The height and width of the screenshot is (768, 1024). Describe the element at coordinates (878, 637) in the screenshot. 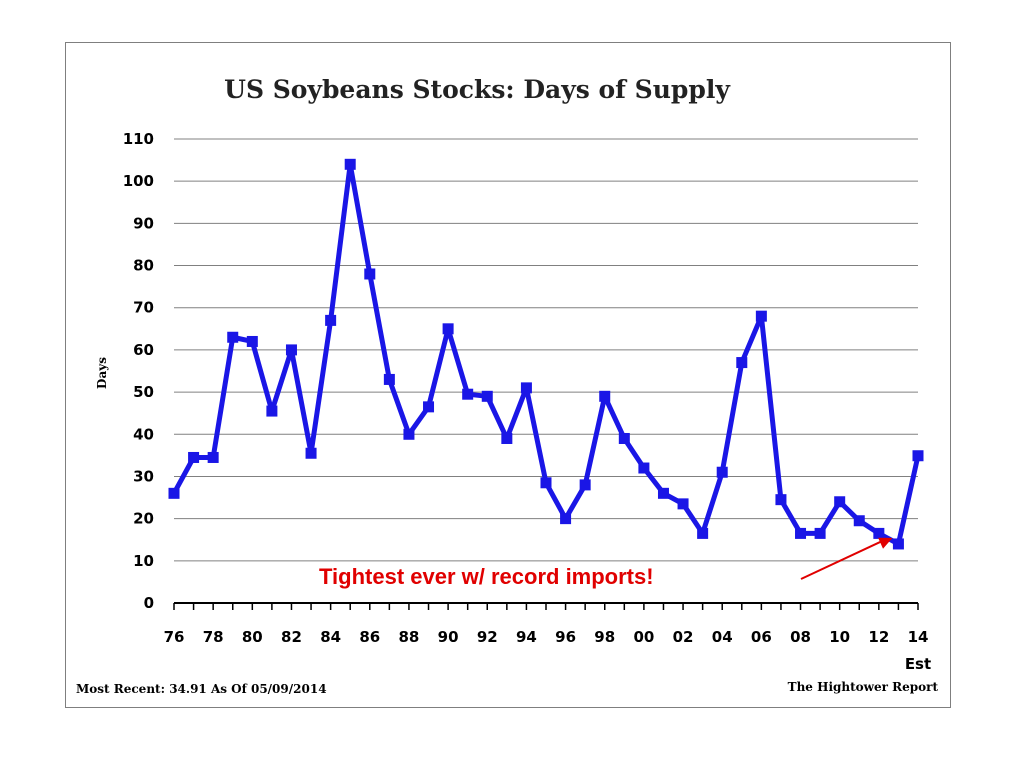

I see `x-tick-label-12: 12` at that location.